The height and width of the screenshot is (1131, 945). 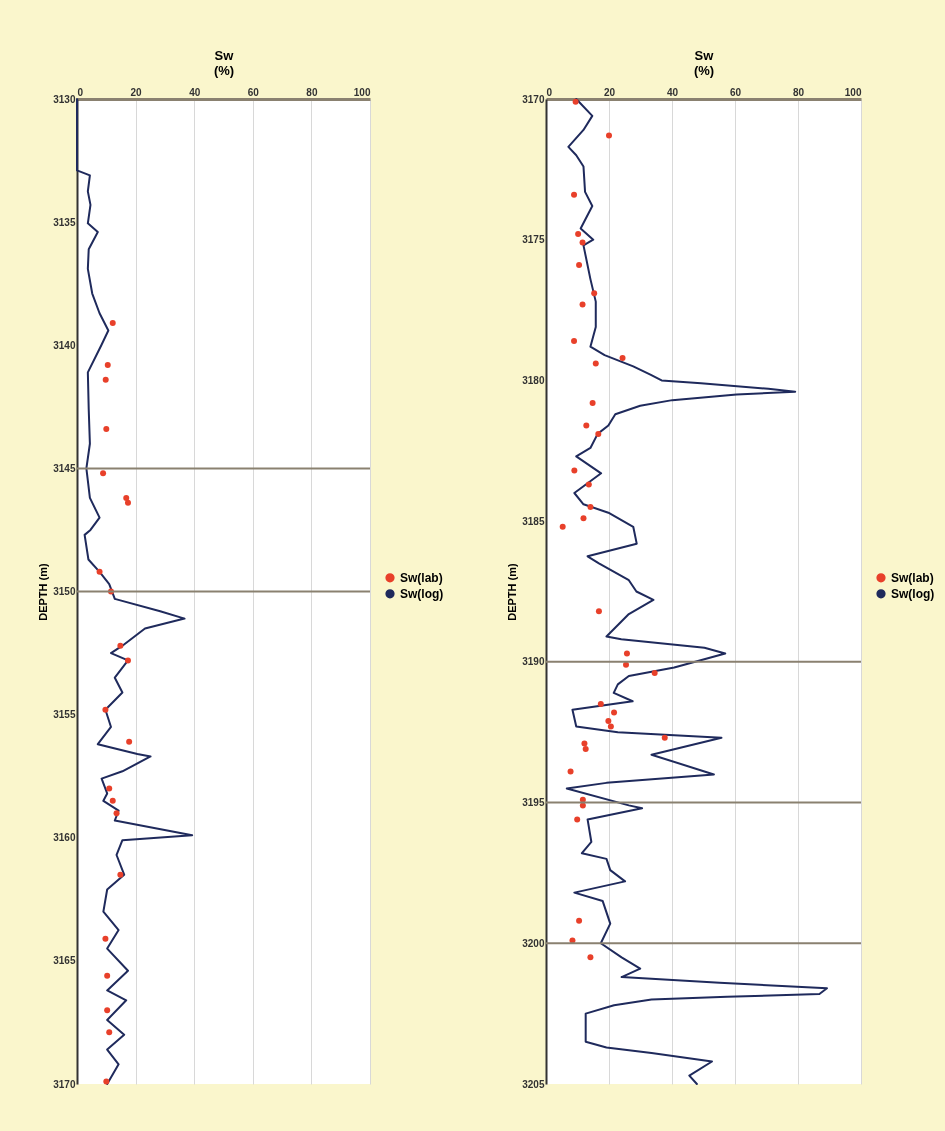 I want to click on y-tick-label: 3165, so click(x=64, y=961).